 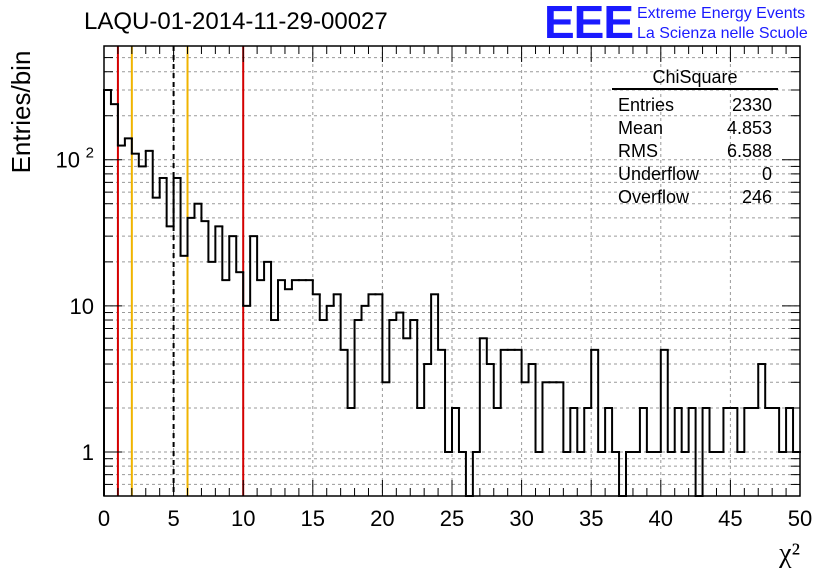 What do you see at coordinates (659, 174) in the screenshot?
I see `stats-label: Underflow` at bounding box center [659, 174].